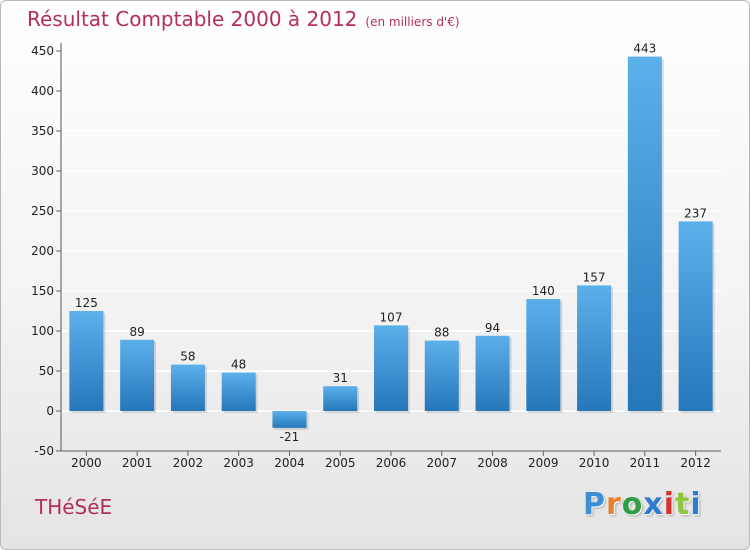  I want to click on bar-value-label: 125, so click(86, 303).